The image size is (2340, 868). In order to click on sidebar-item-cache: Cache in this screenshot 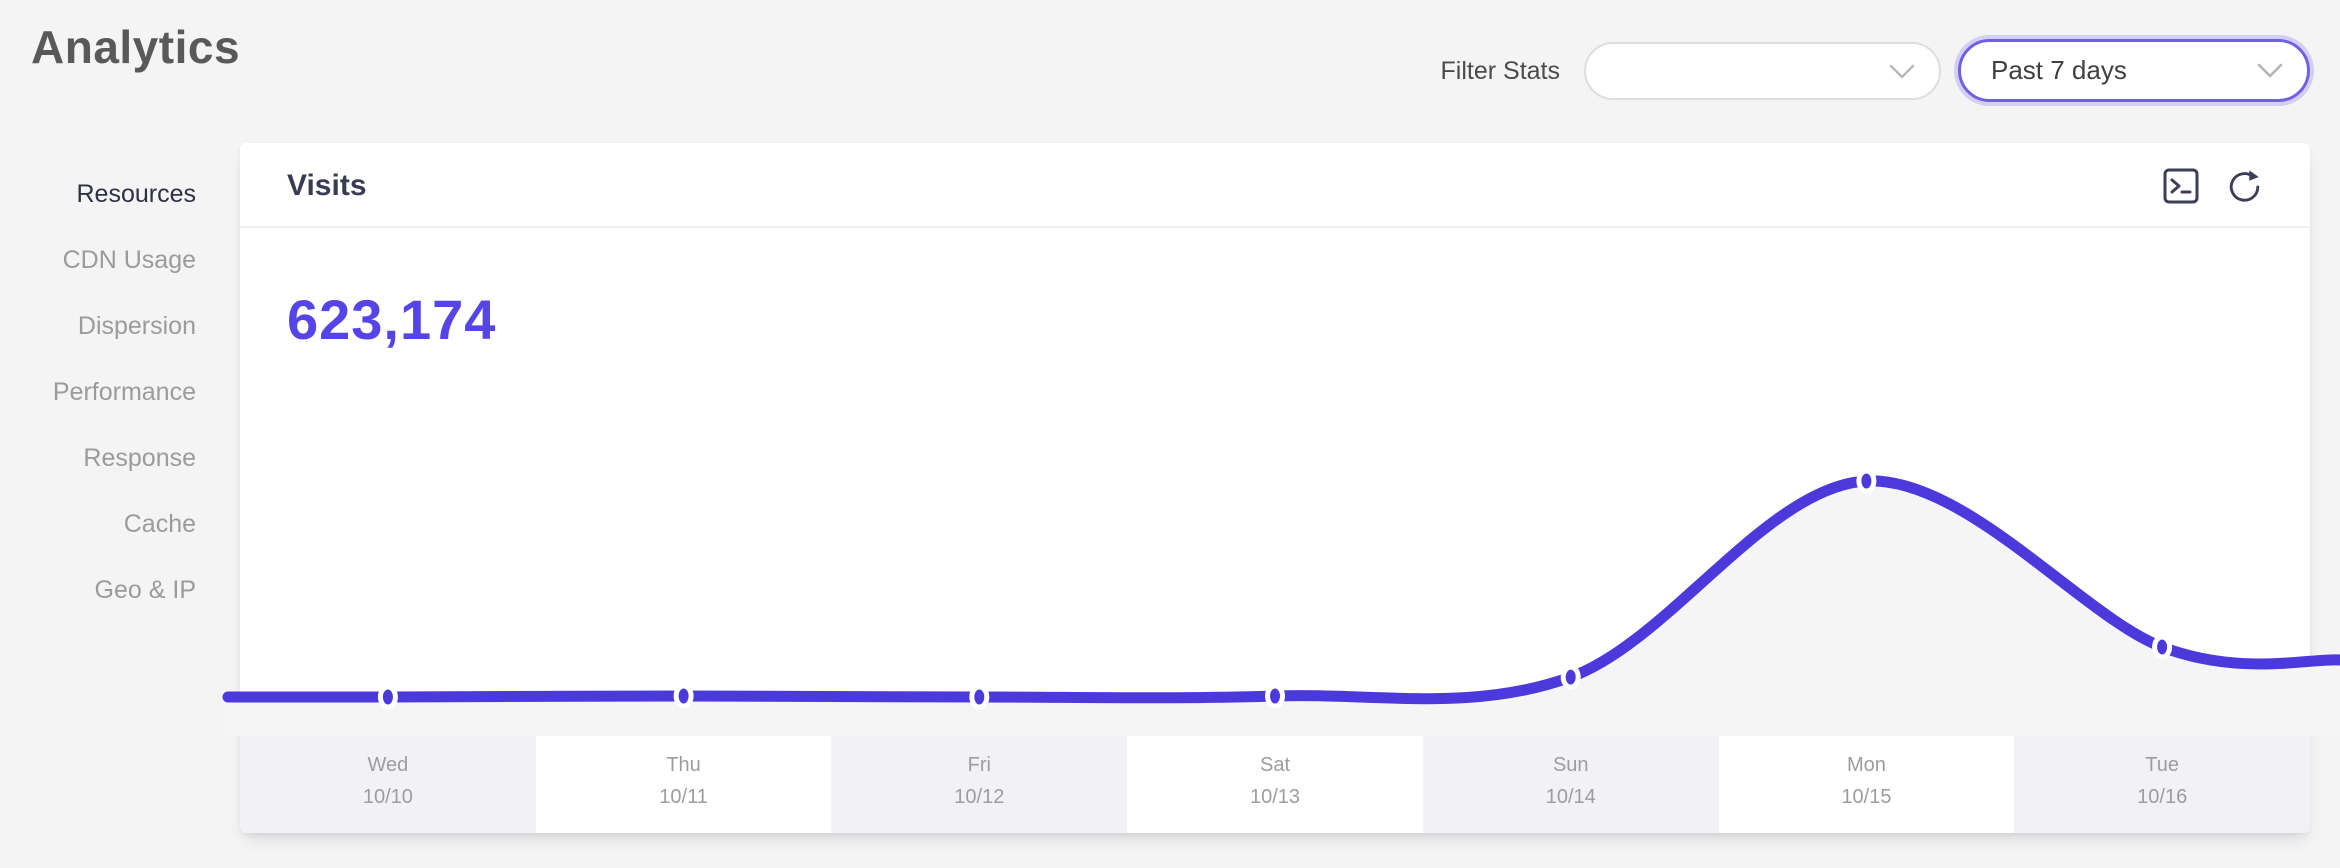, I will do `click(159, 524)`.